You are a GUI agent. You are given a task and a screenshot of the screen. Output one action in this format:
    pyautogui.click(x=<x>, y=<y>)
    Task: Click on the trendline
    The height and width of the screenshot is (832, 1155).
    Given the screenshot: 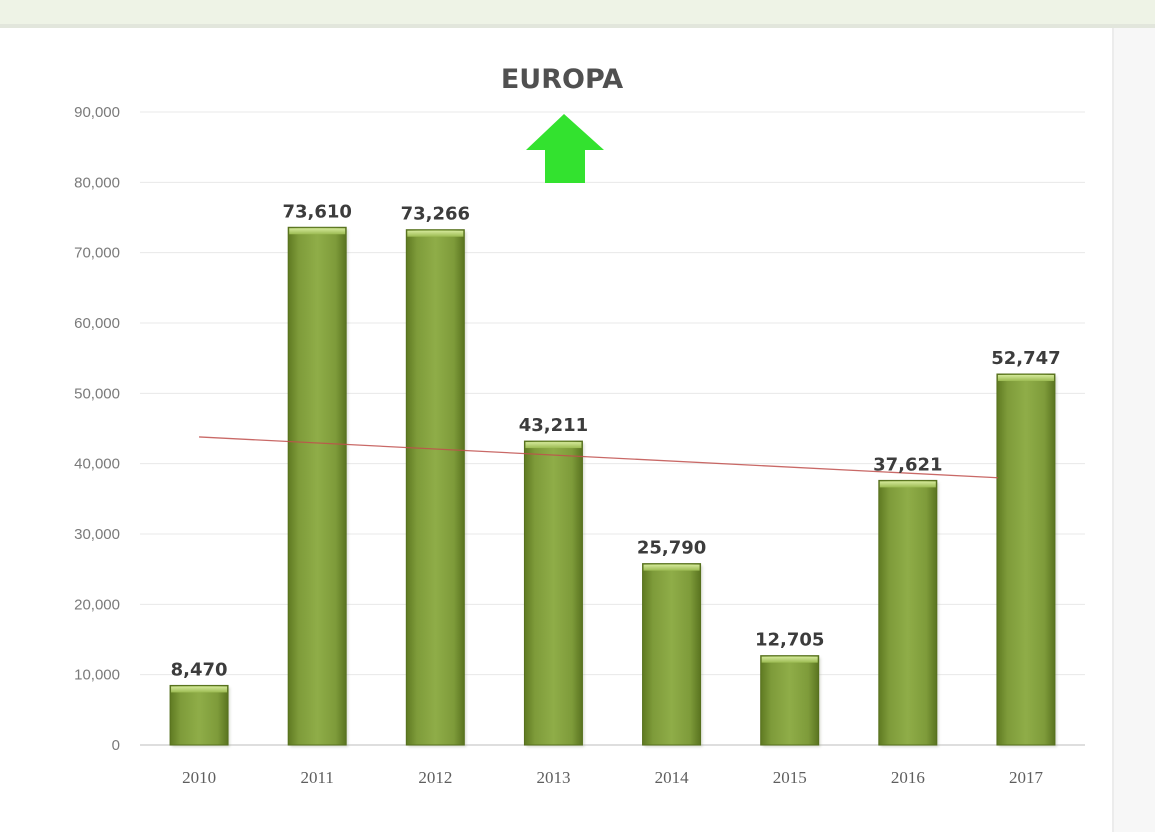 What is the action you would take?
    pyautogui.click(x=598, y=457)
    